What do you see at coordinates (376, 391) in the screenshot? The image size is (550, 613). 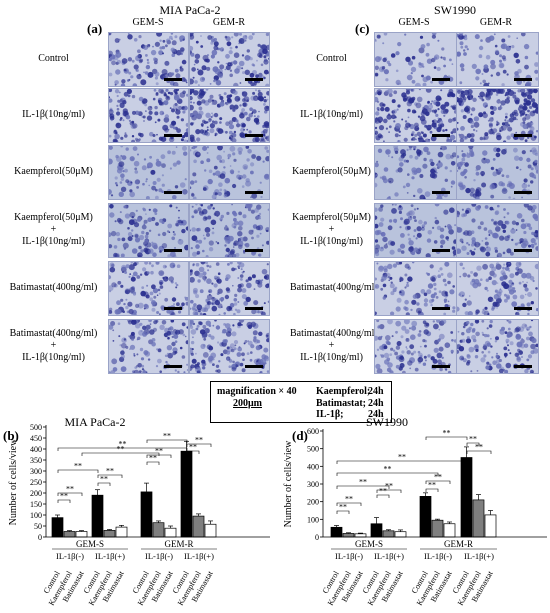 I see `treatment-kaempferol-time: 24h` at bounding box center [376, 391].